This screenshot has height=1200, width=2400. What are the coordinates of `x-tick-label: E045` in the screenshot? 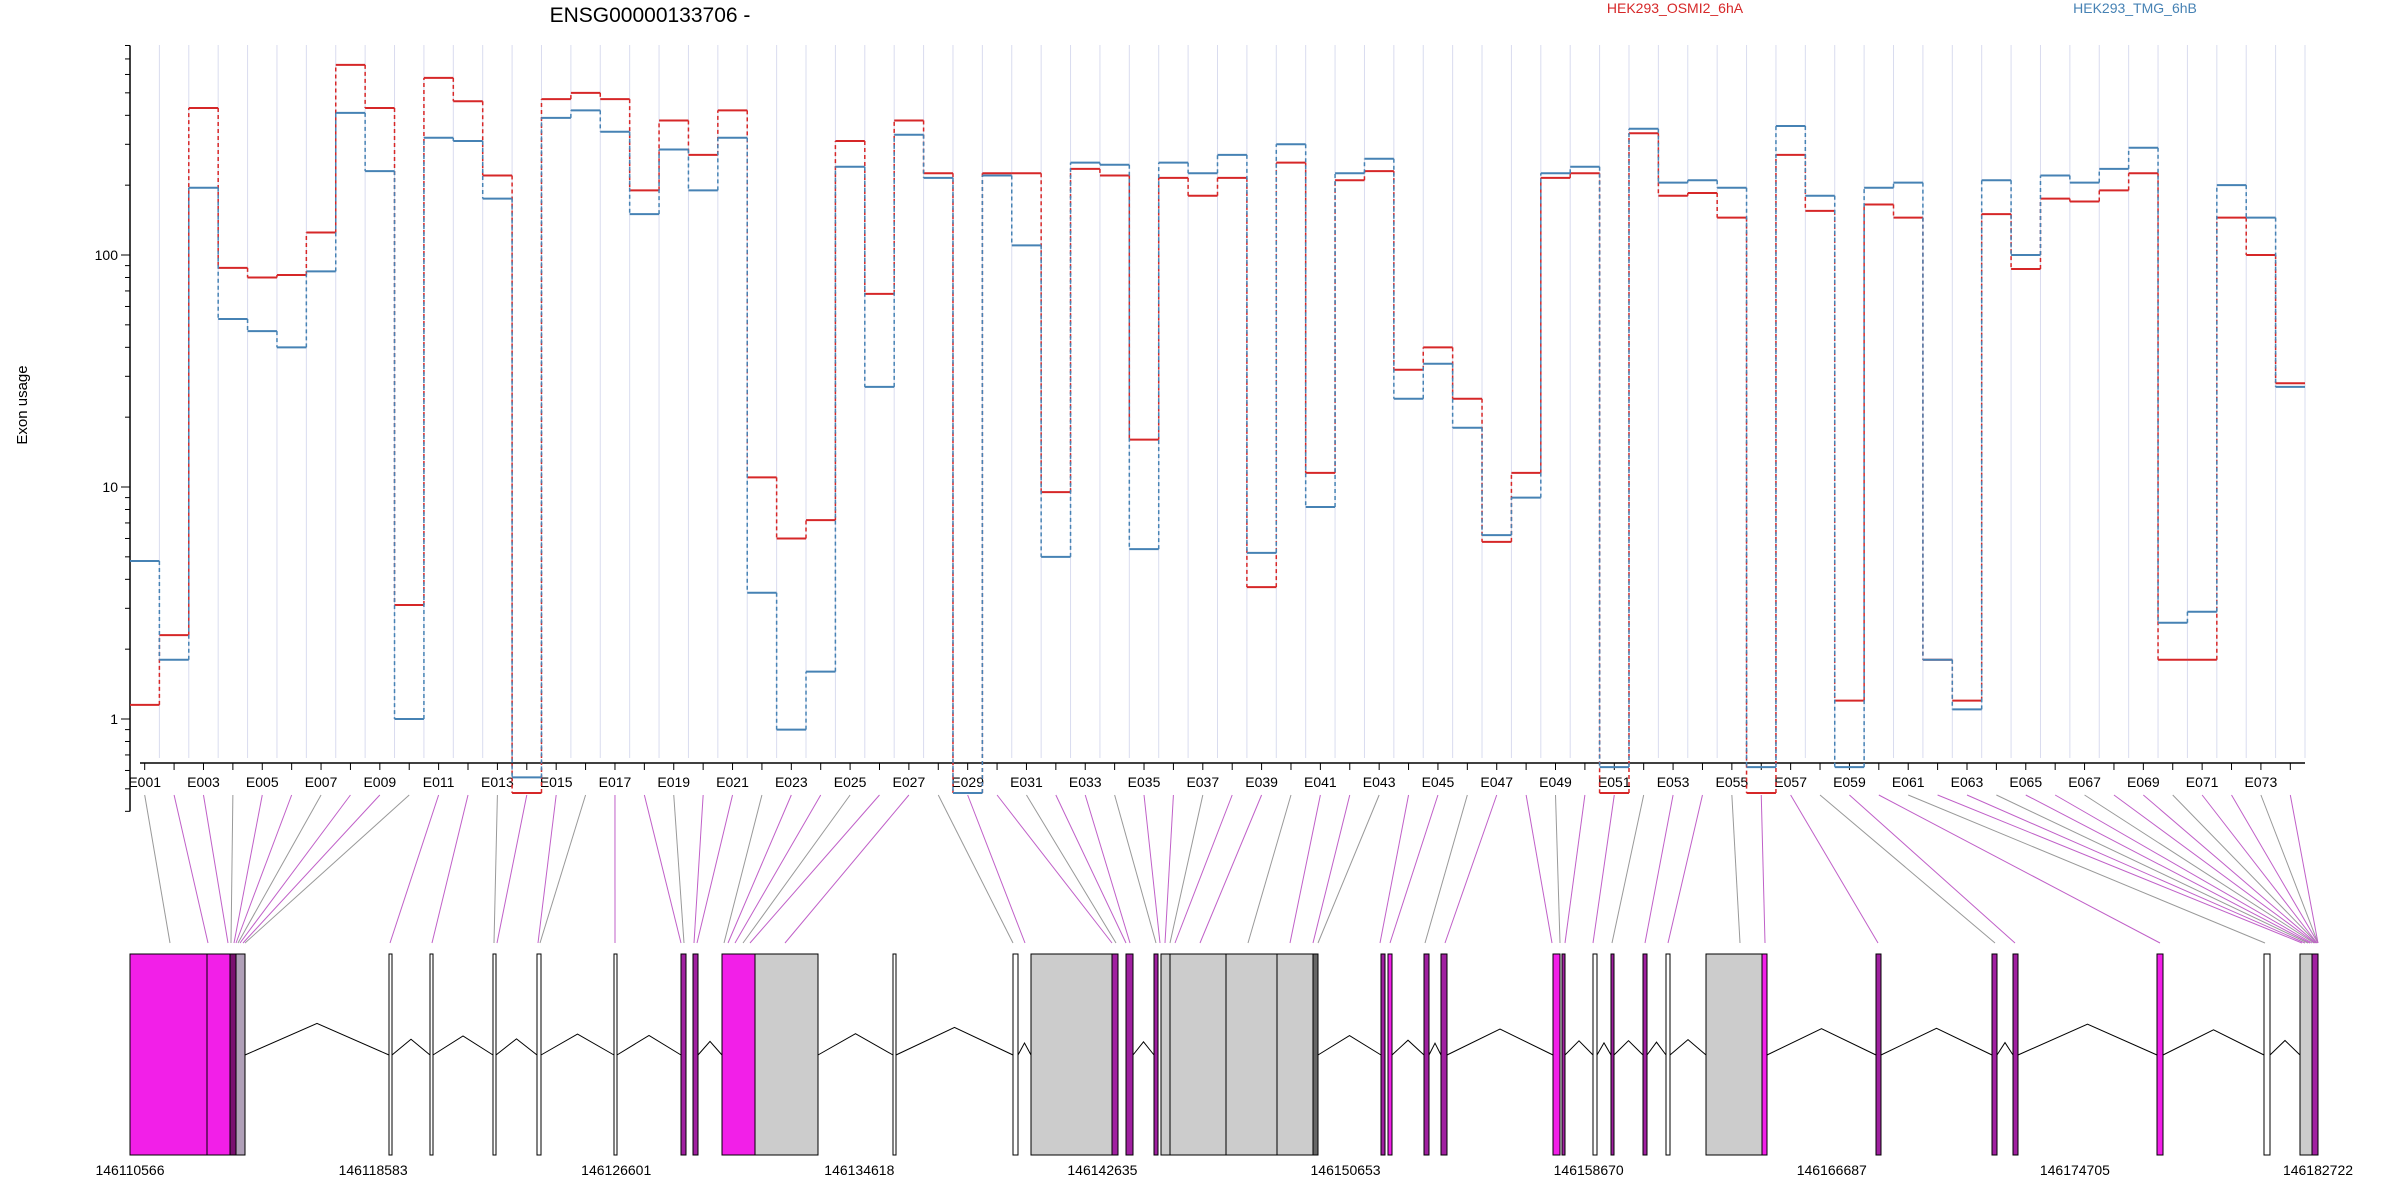 It's located at (1438, 782).